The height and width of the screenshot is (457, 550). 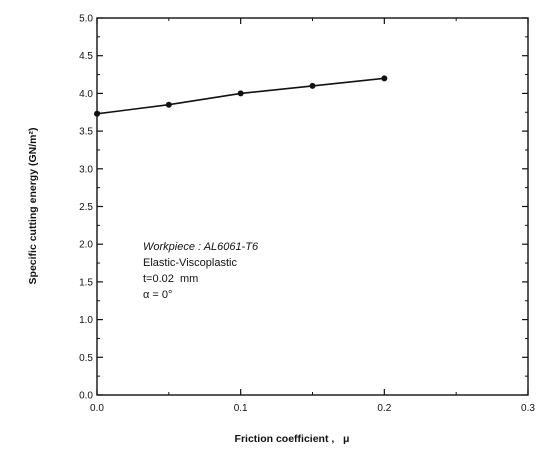 What do you see at coordinates (170, 279) in the screenshot?
I see `annotation-depth: t=0.02 mm` at bounding box center [170, 279].